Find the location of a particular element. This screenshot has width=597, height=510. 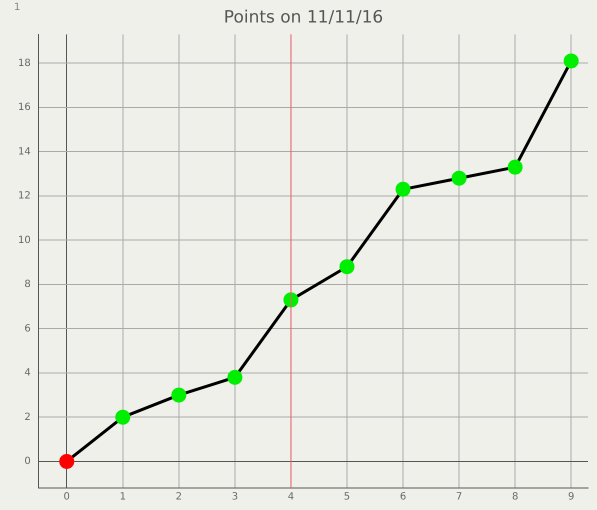

x-tick-label: 7 is located at coordinates (459, 497).